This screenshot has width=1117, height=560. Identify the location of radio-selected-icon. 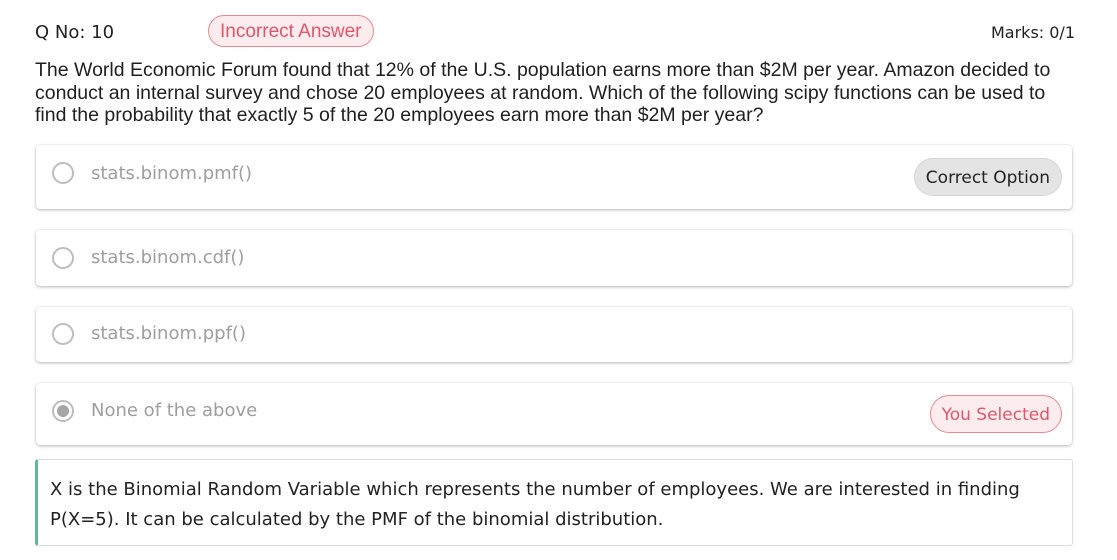
(63, 411).